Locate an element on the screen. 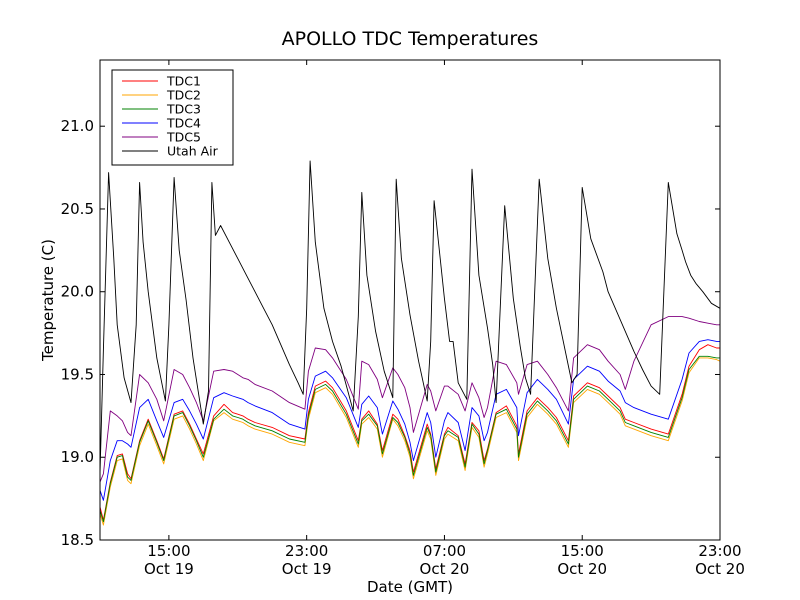  chart-title: APOLLO TDC Temperatures is located at coordinates (410, 39).